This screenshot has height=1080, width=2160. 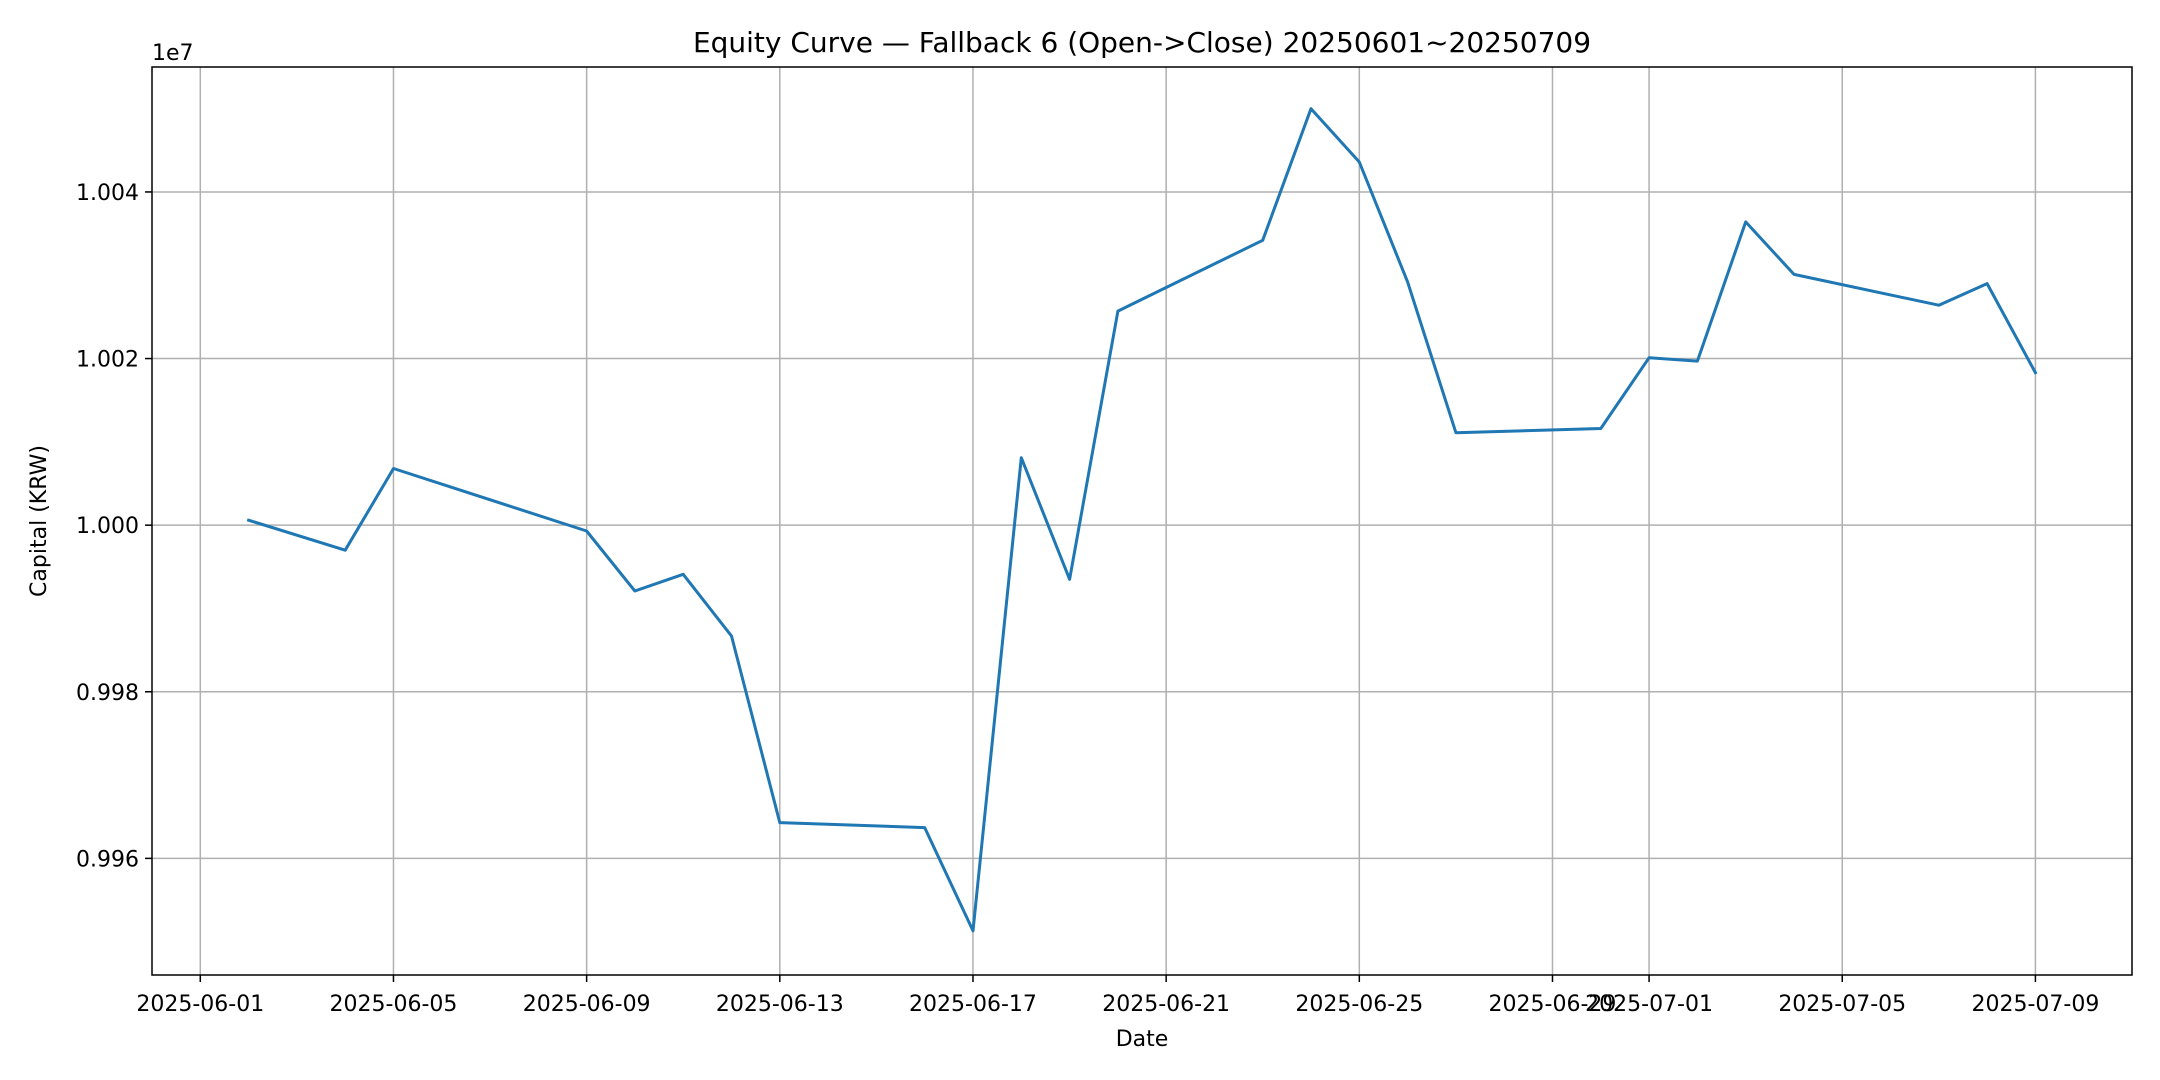 What do you see at coordinates (587, 1004) in the screenshot?
I see `x-tick-label: 2025-06-09` at bounding box center [587, 1004].